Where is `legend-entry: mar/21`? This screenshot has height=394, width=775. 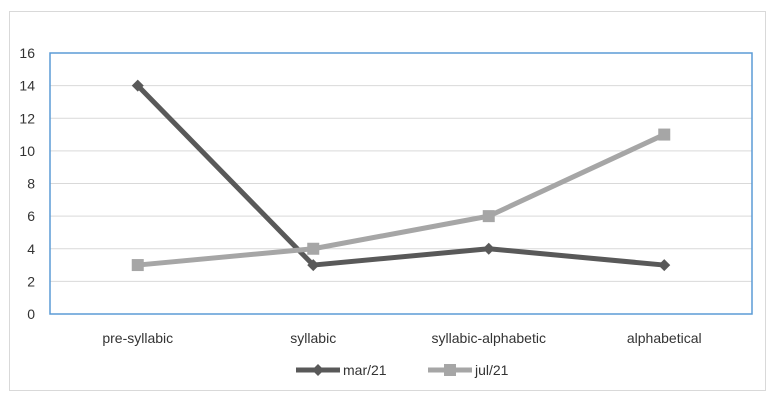
legend-entry: mar/21 is located at coordinates (341, 370).